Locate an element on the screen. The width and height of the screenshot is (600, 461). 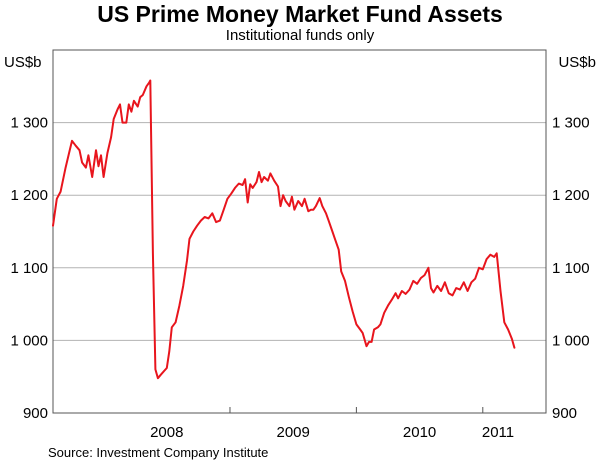
y-tick-label-left: 1 100 is located at coordinates (29, 268).